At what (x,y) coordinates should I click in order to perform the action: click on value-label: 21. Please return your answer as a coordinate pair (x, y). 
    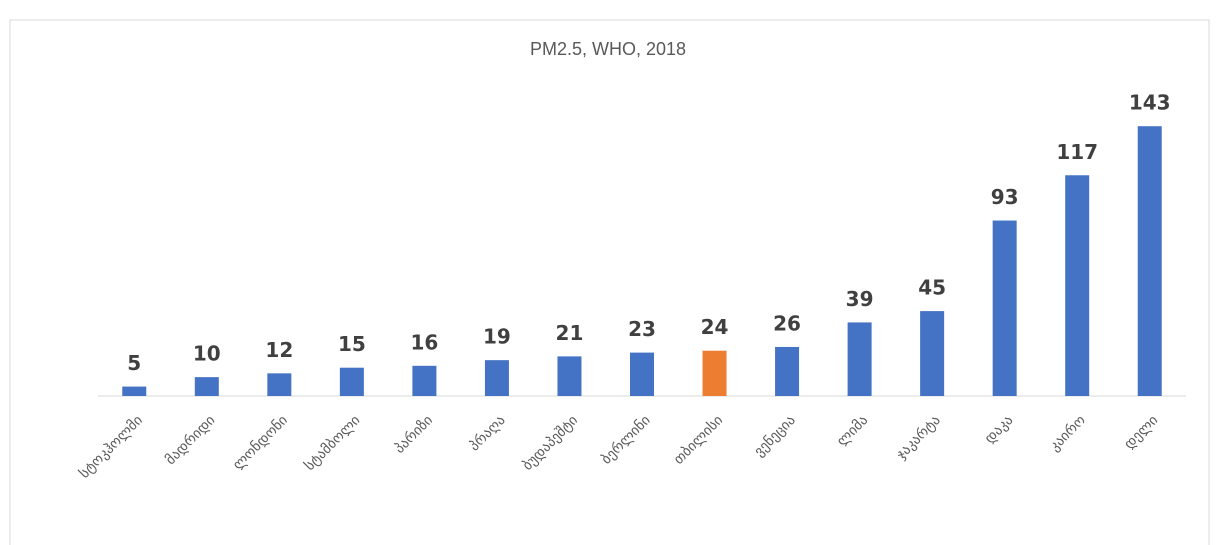
    Looking at the image, I should click on (570, 333).